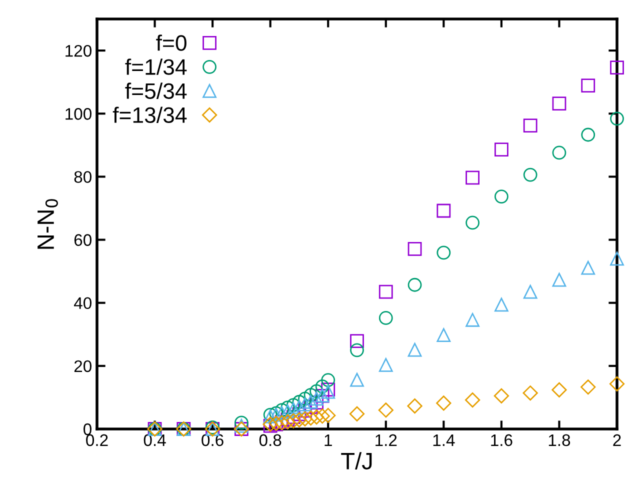 Image resolution: width=640 pixels, height=480 pixels. Describe the element at coordinates (88, 429) in the screenshot. I see `y-tick-label: 0` at that location.